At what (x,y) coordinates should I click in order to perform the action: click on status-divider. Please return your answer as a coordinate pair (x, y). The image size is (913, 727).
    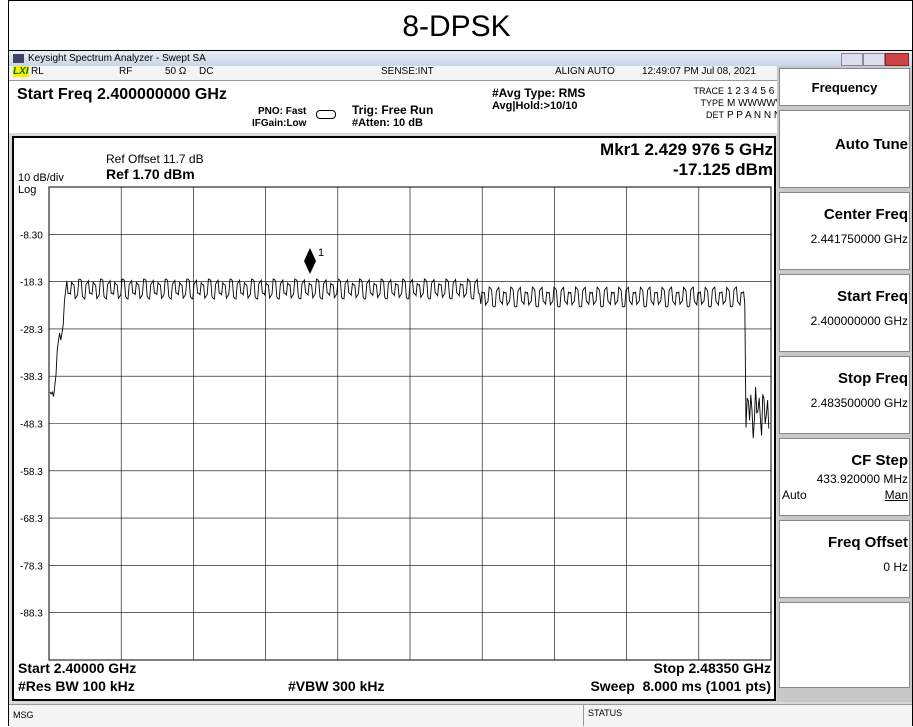
    Looking at the image, I should click on (583, 715).